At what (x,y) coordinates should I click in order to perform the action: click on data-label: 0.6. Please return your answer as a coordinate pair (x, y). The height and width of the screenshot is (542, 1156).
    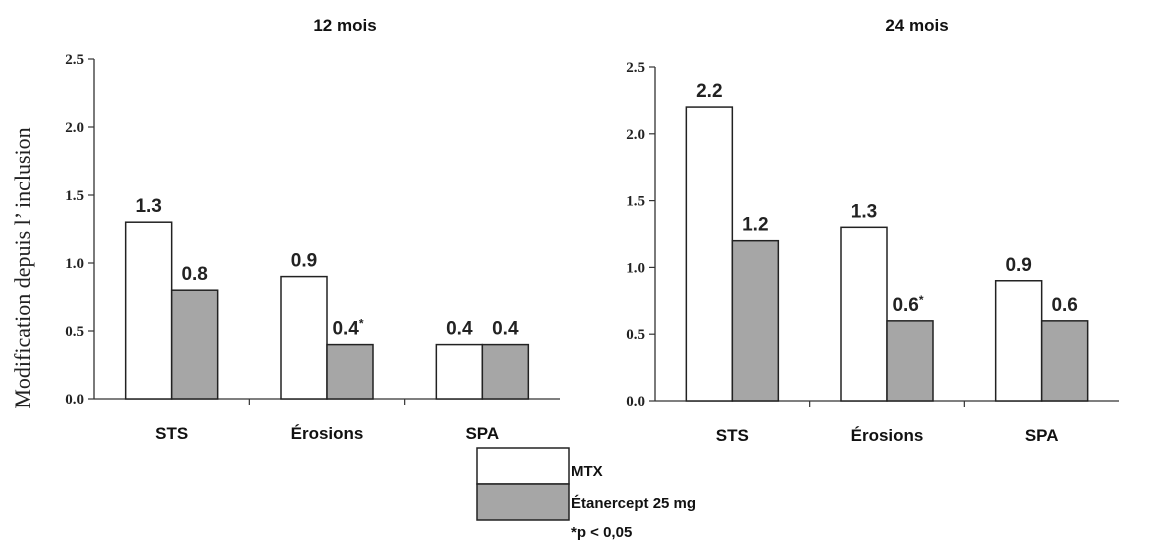
    Looking at the image, I should click on (1064, 305).